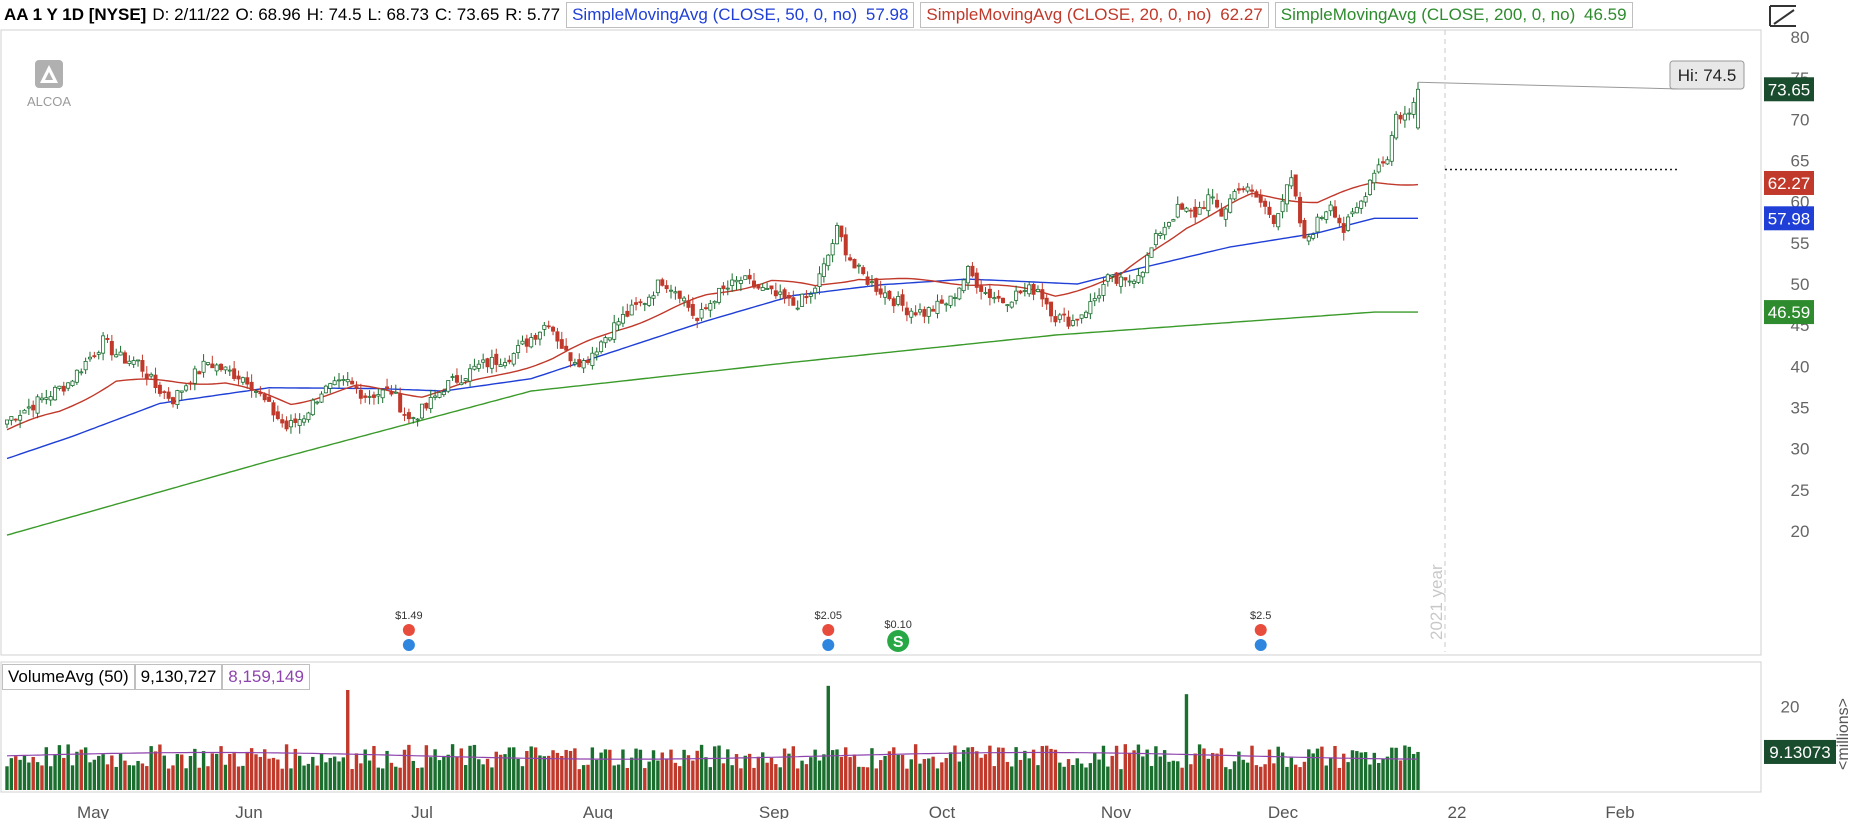 The width and height of the screenshot is (1852, 824). What do you see at coordinates (1843, 734) in the screenshot?
I see `volume-units-label: <millions>` at bounding box center [1843, 734].